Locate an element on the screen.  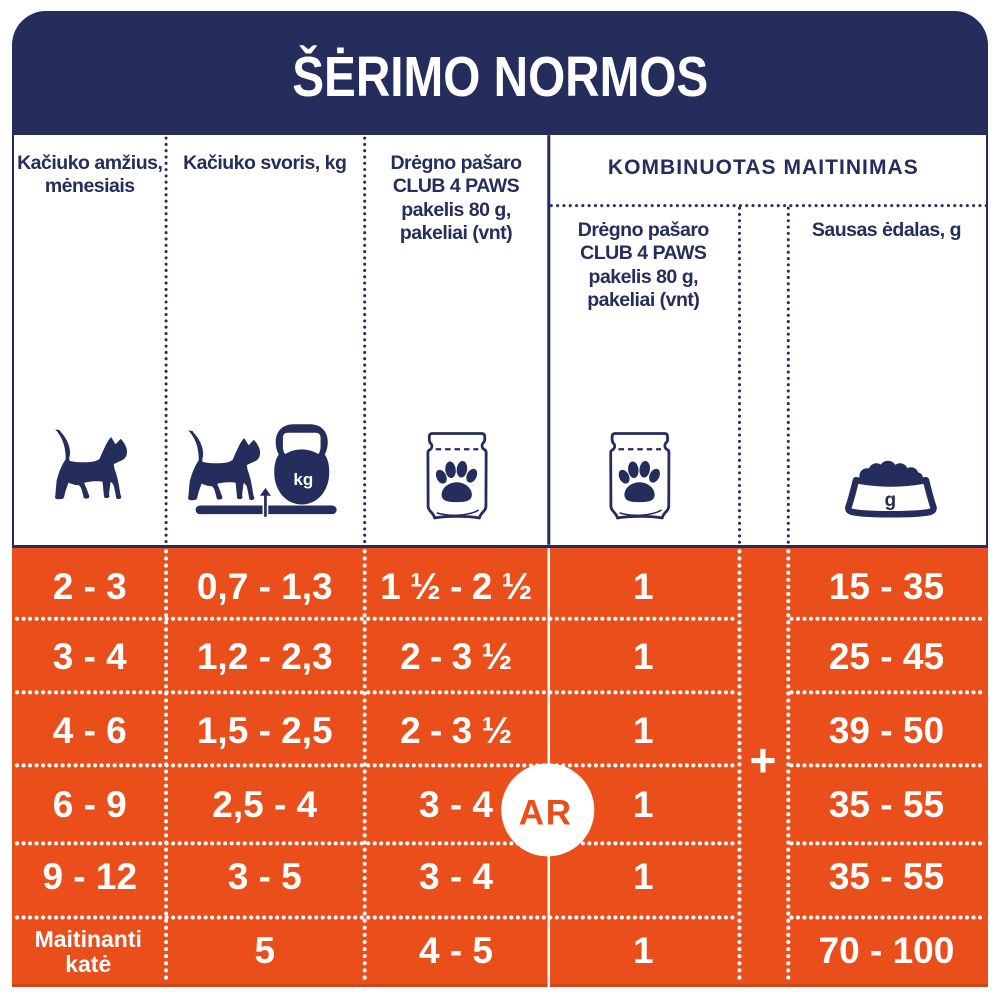
svg-text: kg is located at coordinates (303, 479).